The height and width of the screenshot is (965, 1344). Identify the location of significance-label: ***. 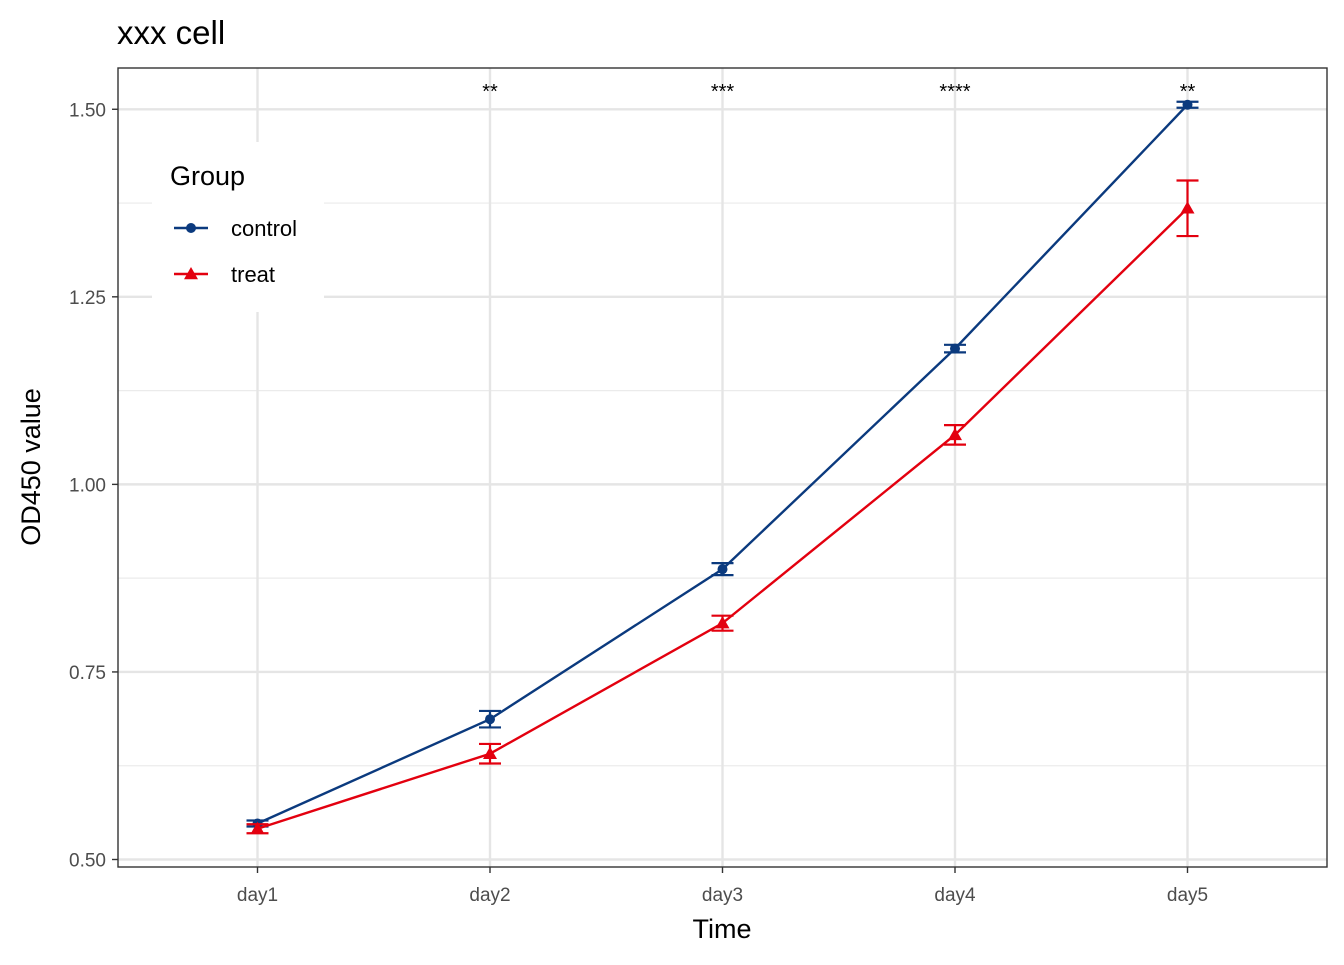
(723, 92).